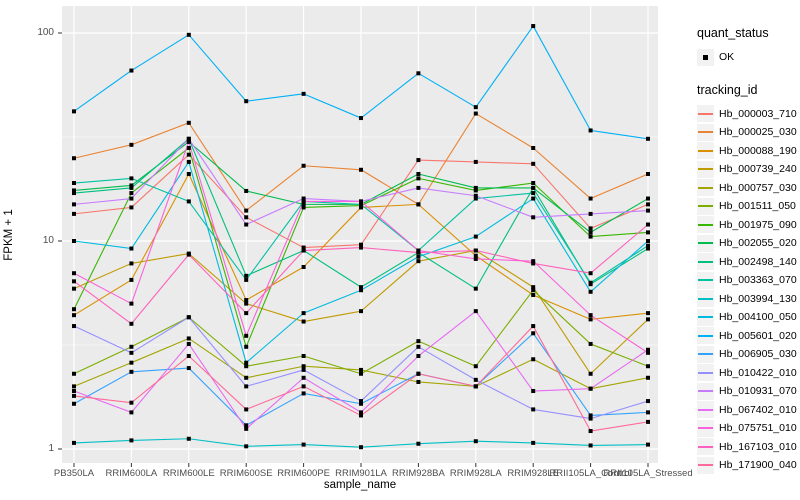  Describe the element at coordinates (758, 428) in the screenshot. I see `legend-item-label: Hb_075751_010` at that location.